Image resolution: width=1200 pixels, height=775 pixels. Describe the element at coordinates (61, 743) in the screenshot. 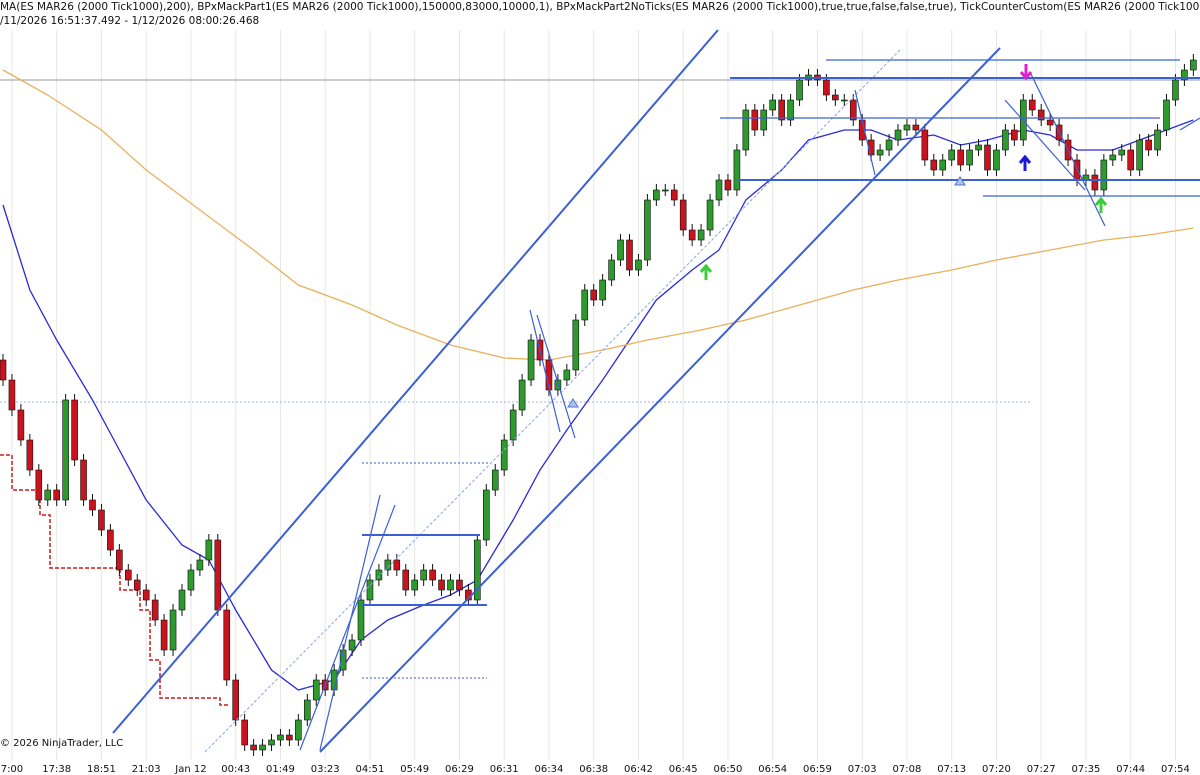

I see `copyright: © 2026 NinjaTrader, LLC` at that location.